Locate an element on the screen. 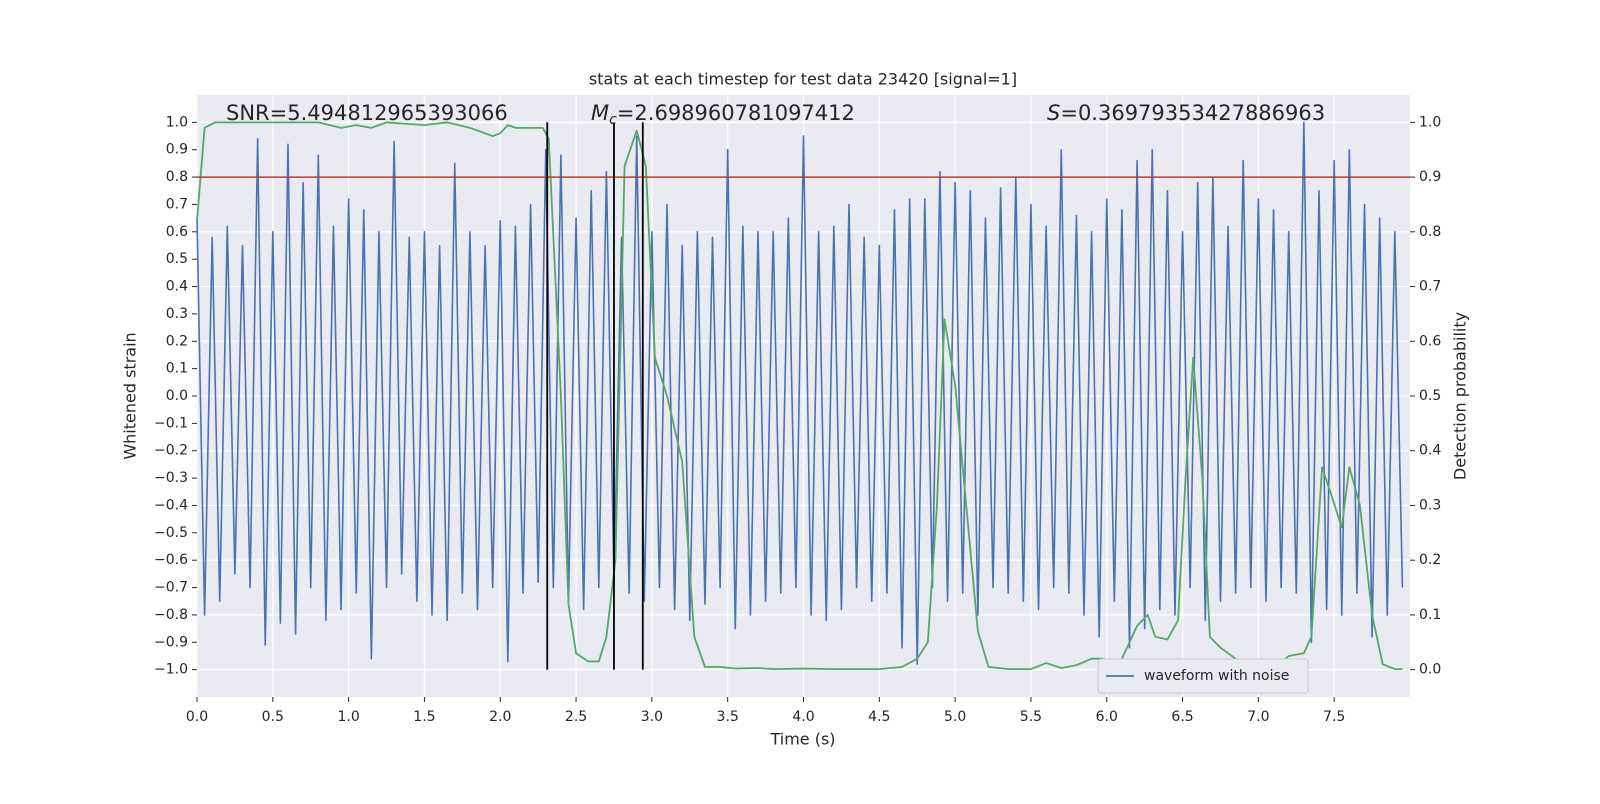 The height and width of the screenshot is (804, 1600). y2-axis-label: Detection probability is located at coordinates (1460, 396).